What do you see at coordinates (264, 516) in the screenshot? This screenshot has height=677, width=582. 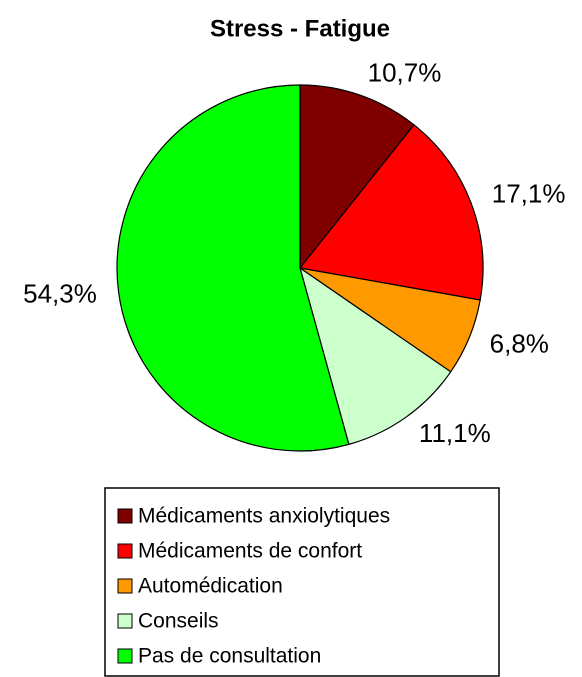 I see `legend-label: Médicaments anxiolytiques` at bounding box center [264, 516].